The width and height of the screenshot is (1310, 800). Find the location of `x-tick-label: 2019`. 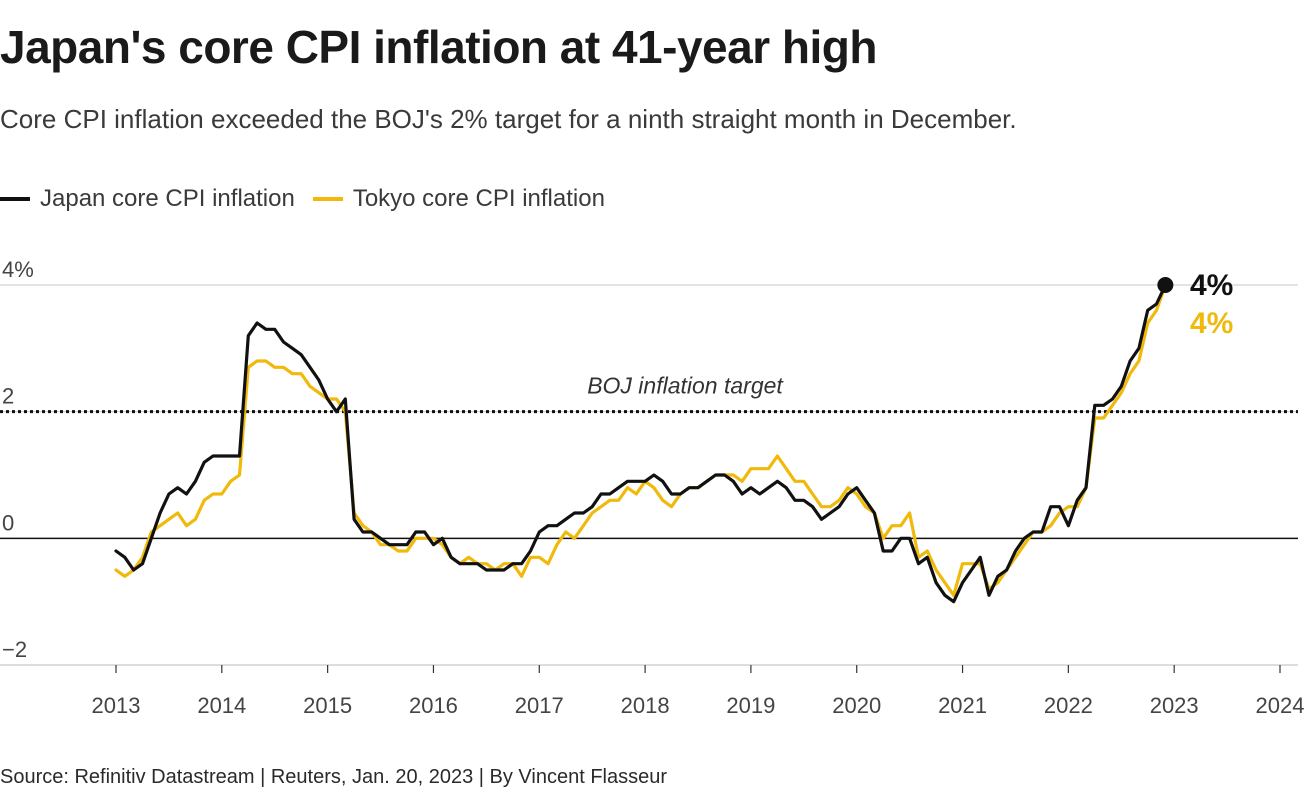

x-tick-label: 2019 is located at coordinates (750, 705).